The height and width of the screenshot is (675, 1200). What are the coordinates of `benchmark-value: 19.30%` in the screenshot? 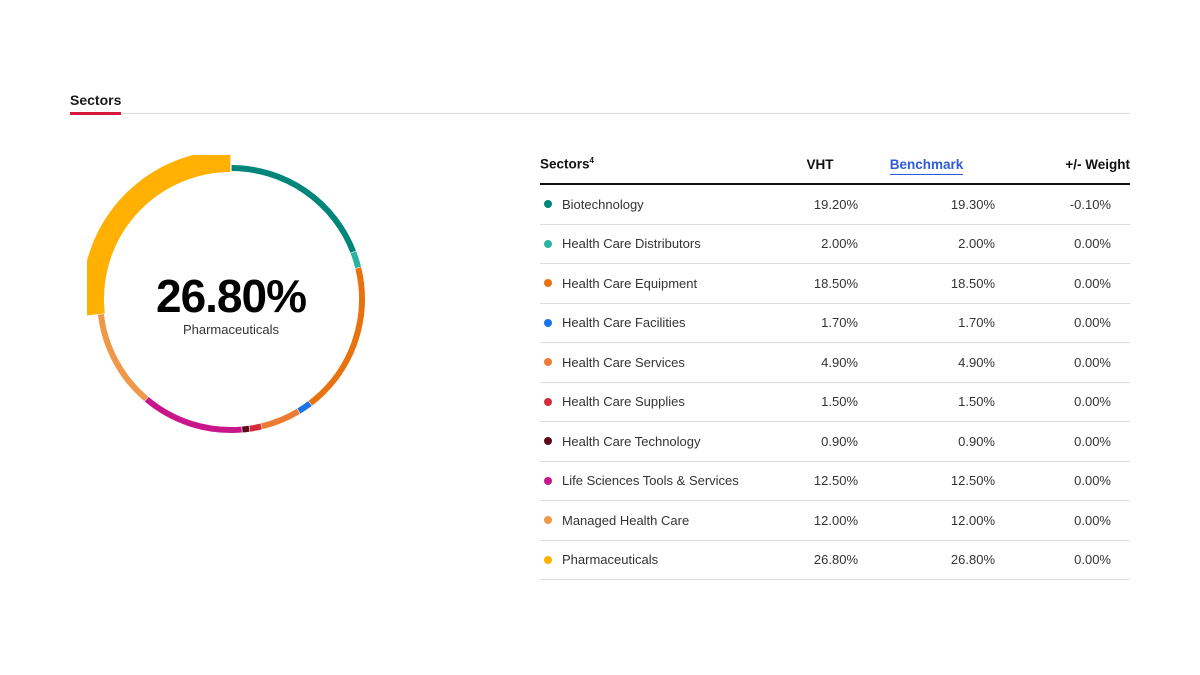 It's located at (926, 204).